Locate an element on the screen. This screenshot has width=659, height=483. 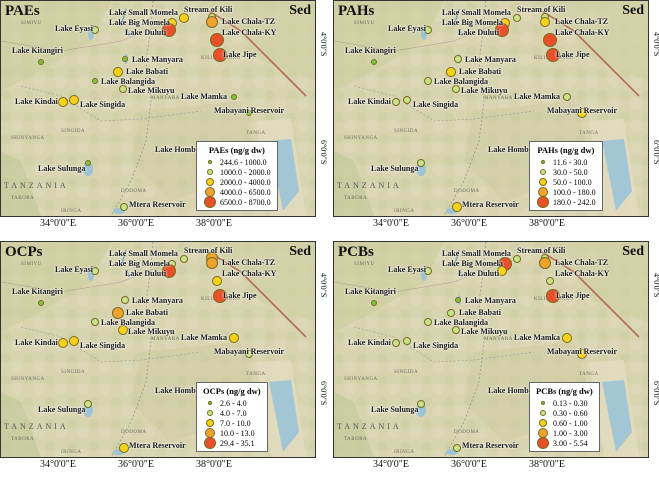
site-label: Lake Manyara is located at coordinates (490, 300).